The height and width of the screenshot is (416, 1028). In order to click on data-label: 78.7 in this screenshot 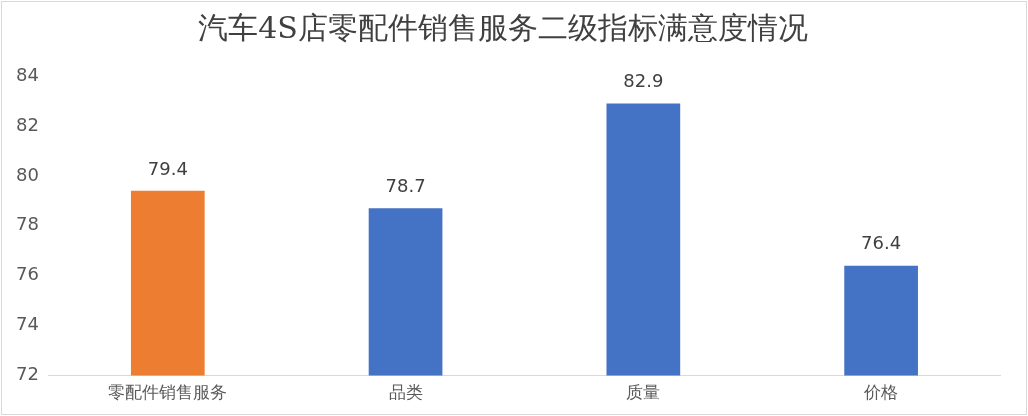, I will do `click(405, 185)`.